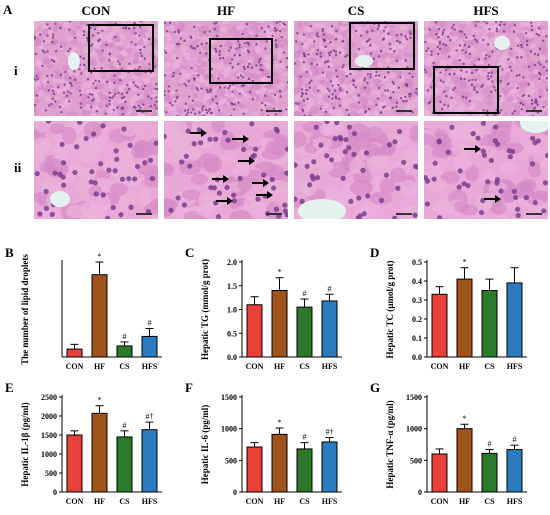 This screenshot has height=515, width=550. Describe the element at coordinates (232, 286) in the screenshot. I see `y-tick-label: 1.5` at that location.